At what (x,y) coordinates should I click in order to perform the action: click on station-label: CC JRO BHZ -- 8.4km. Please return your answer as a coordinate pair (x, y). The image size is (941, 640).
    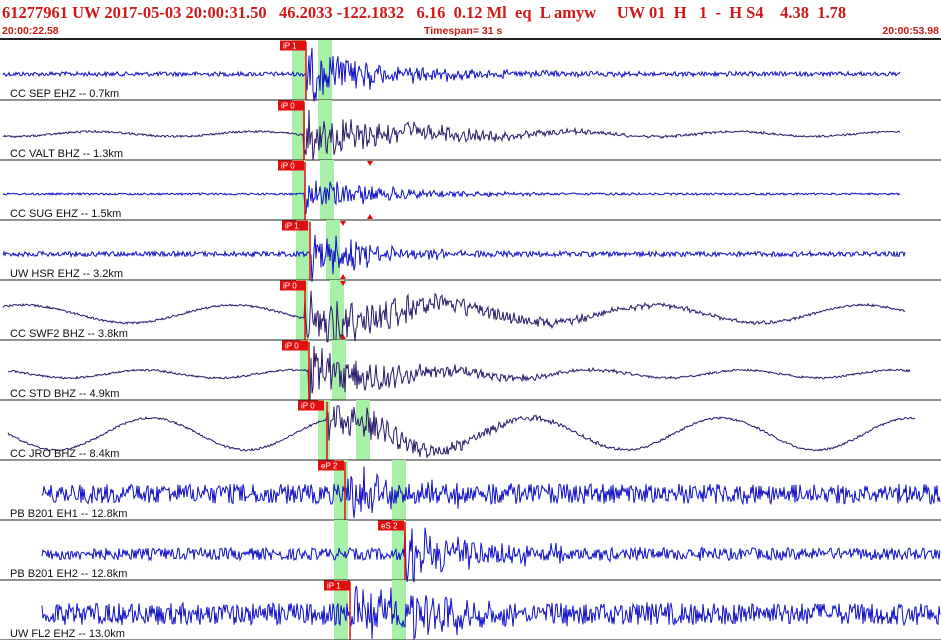
    Looking at the image, I should click on (64, 454).